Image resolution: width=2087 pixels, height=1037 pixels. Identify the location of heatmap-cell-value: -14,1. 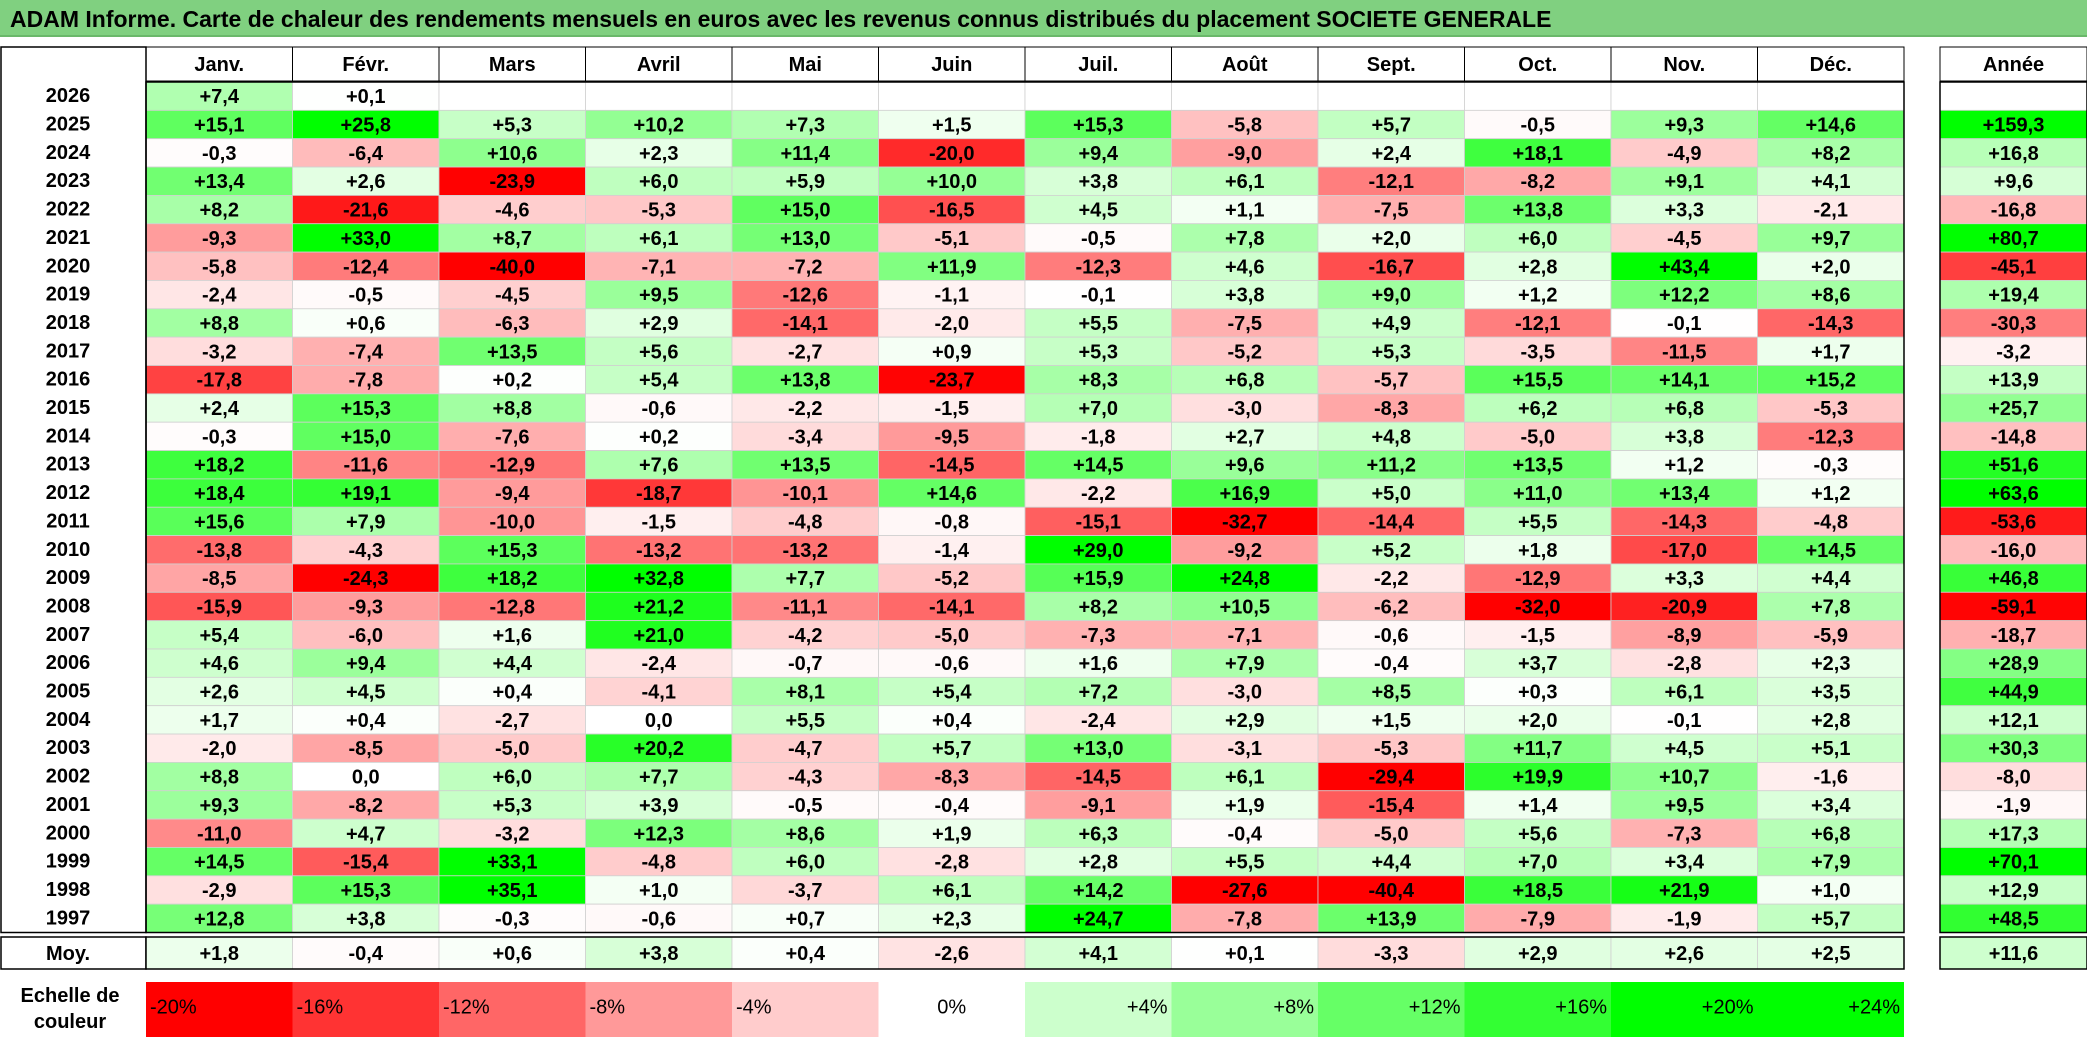
(805, 324).